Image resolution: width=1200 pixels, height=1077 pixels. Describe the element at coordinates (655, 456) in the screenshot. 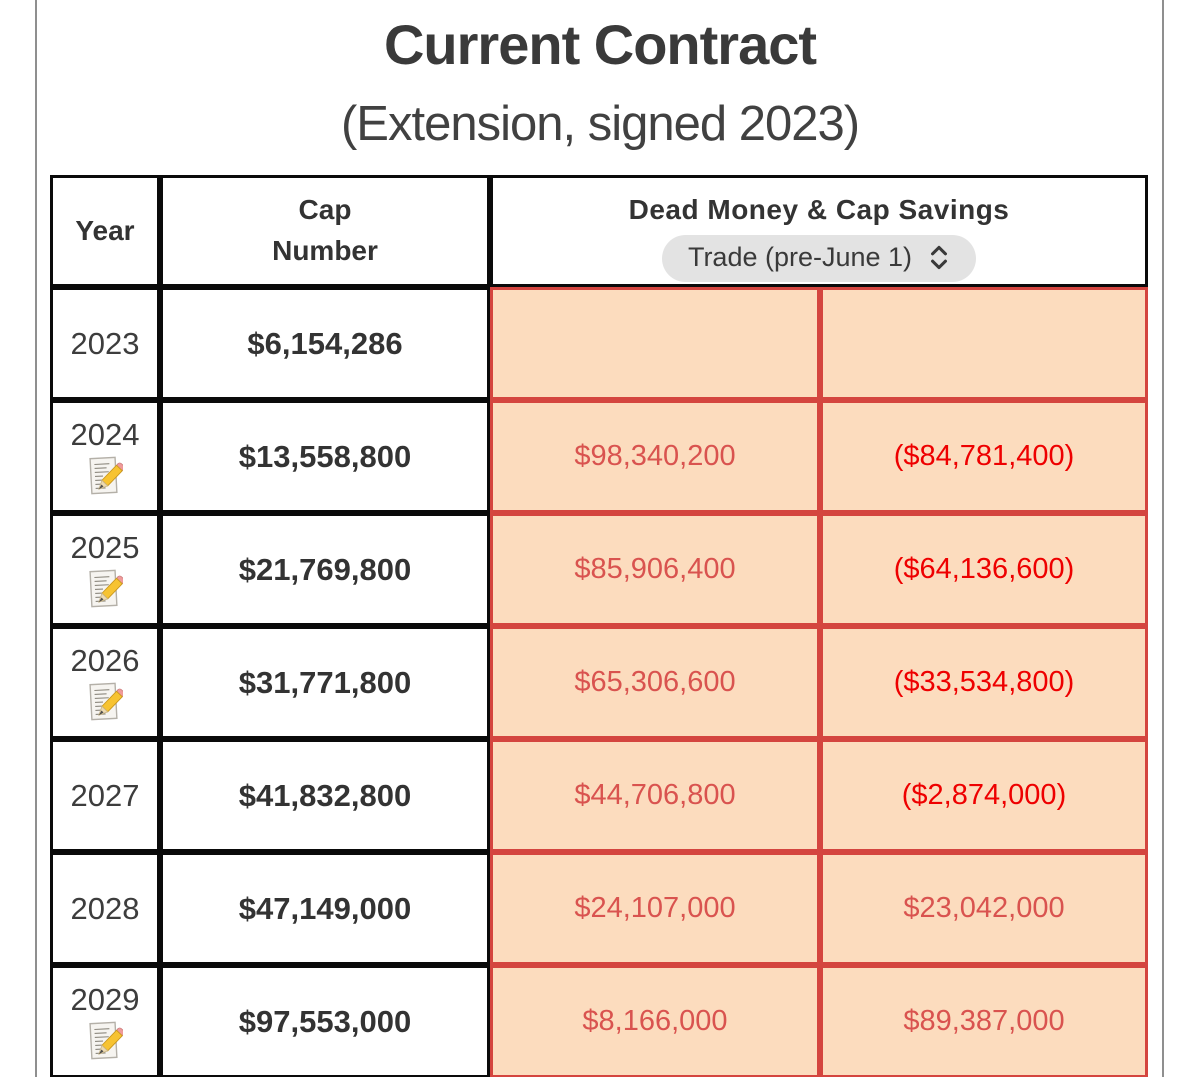

I see `dead-money-cell: $98,340,200` at that location.